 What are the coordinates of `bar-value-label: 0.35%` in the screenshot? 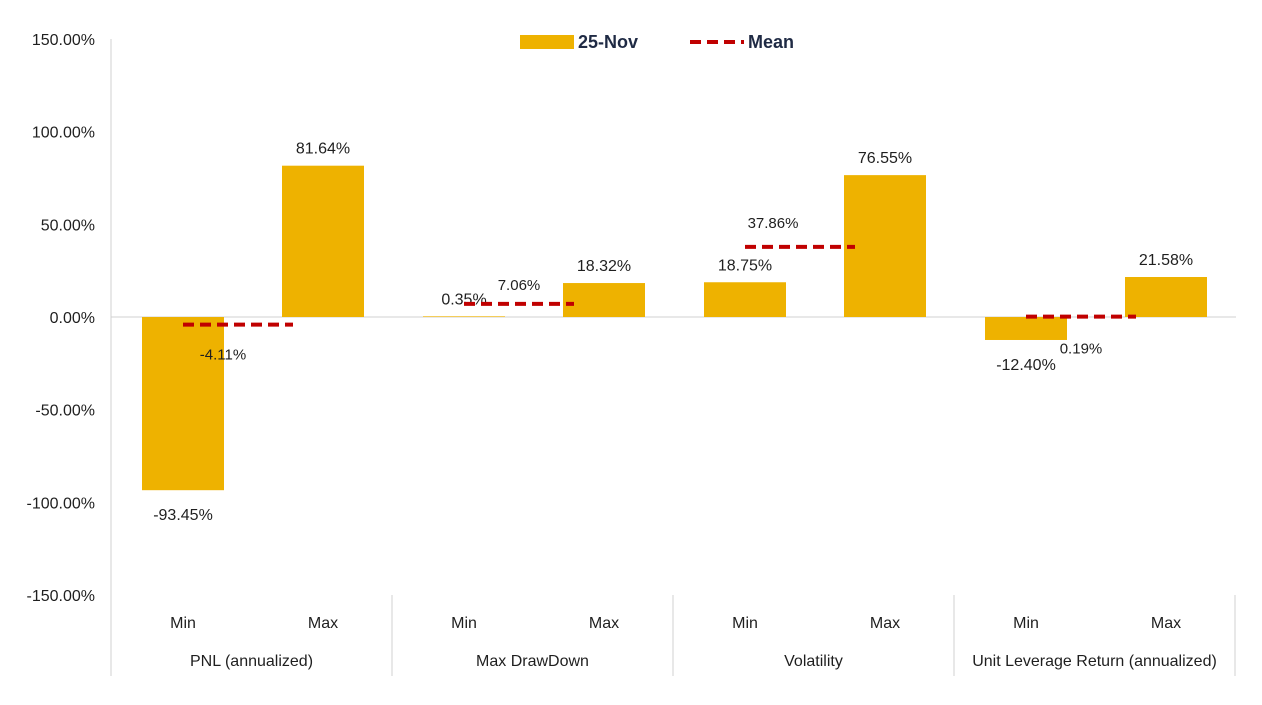 It's located at (463, 299).